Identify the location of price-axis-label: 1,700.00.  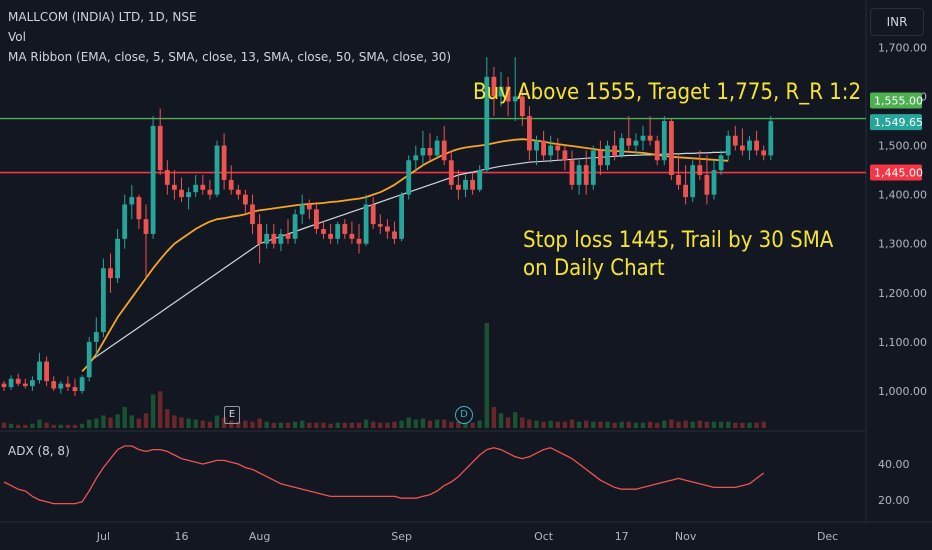
(902, 47).